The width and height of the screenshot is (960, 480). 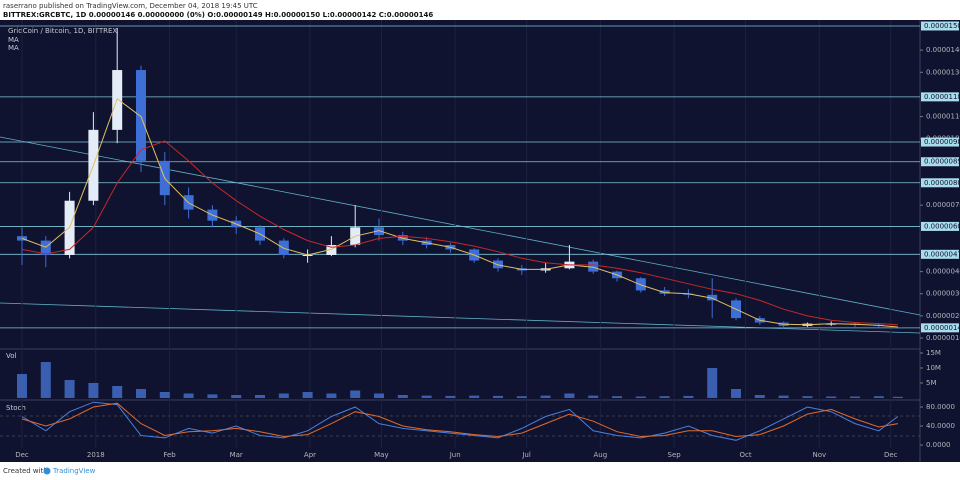 What do you see at coordinates (11, 356) in the screenshot?
I see `pane-title: Vol` at bounding box center [11, 356].